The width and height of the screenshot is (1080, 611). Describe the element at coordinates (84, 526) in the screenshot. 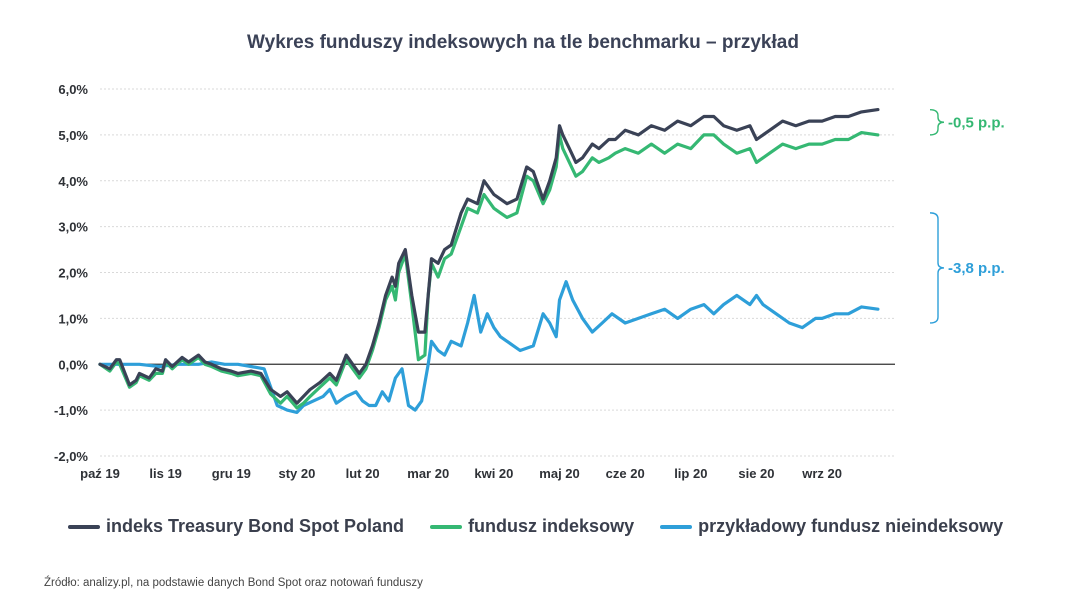

I see `legend-swatch-index` at that location.